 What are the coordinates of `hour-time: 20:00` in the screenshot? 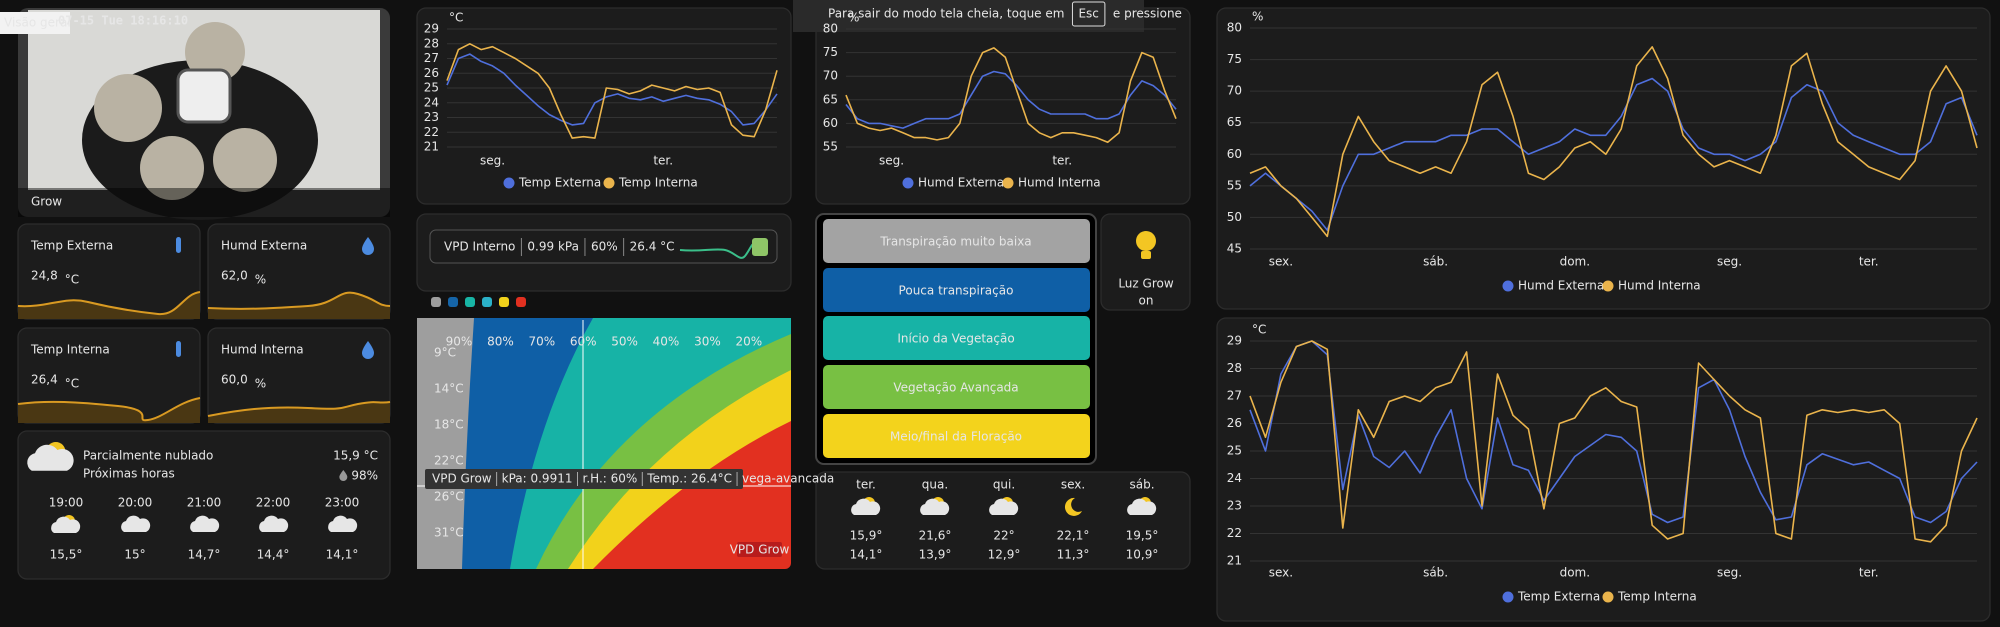 It's located at (135, 503).